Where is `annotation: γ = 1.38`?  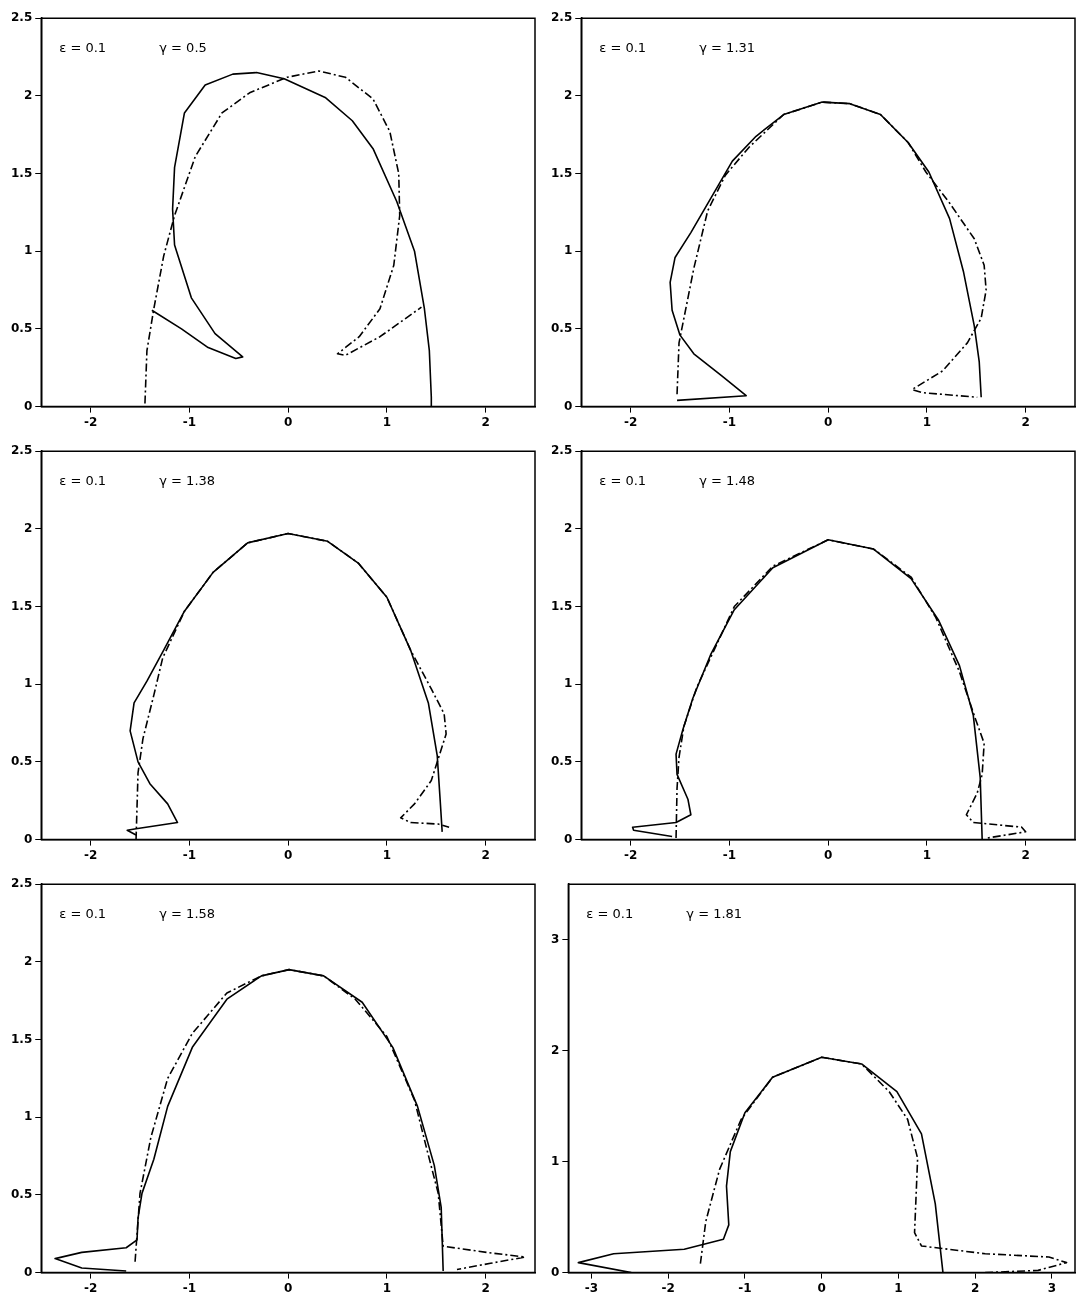 annotation: γ = 1.38 is located at coordinates (187, 480).